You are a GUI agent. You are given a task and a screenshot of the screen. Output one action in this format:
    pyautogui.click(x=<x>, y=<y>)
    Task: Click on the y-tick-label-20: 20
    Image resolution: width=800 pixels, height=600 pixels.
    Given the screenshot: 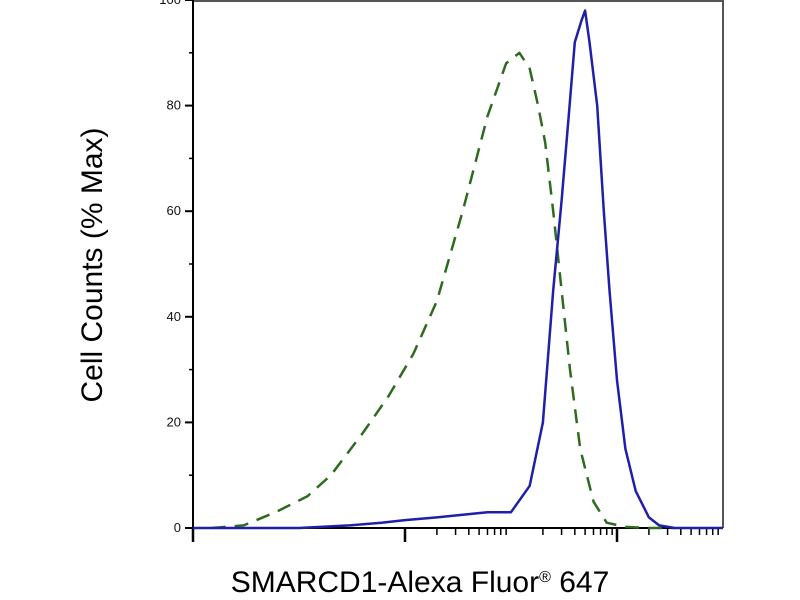 What is the action you would take?
    pyautogui.click(x=174, y=421)
    